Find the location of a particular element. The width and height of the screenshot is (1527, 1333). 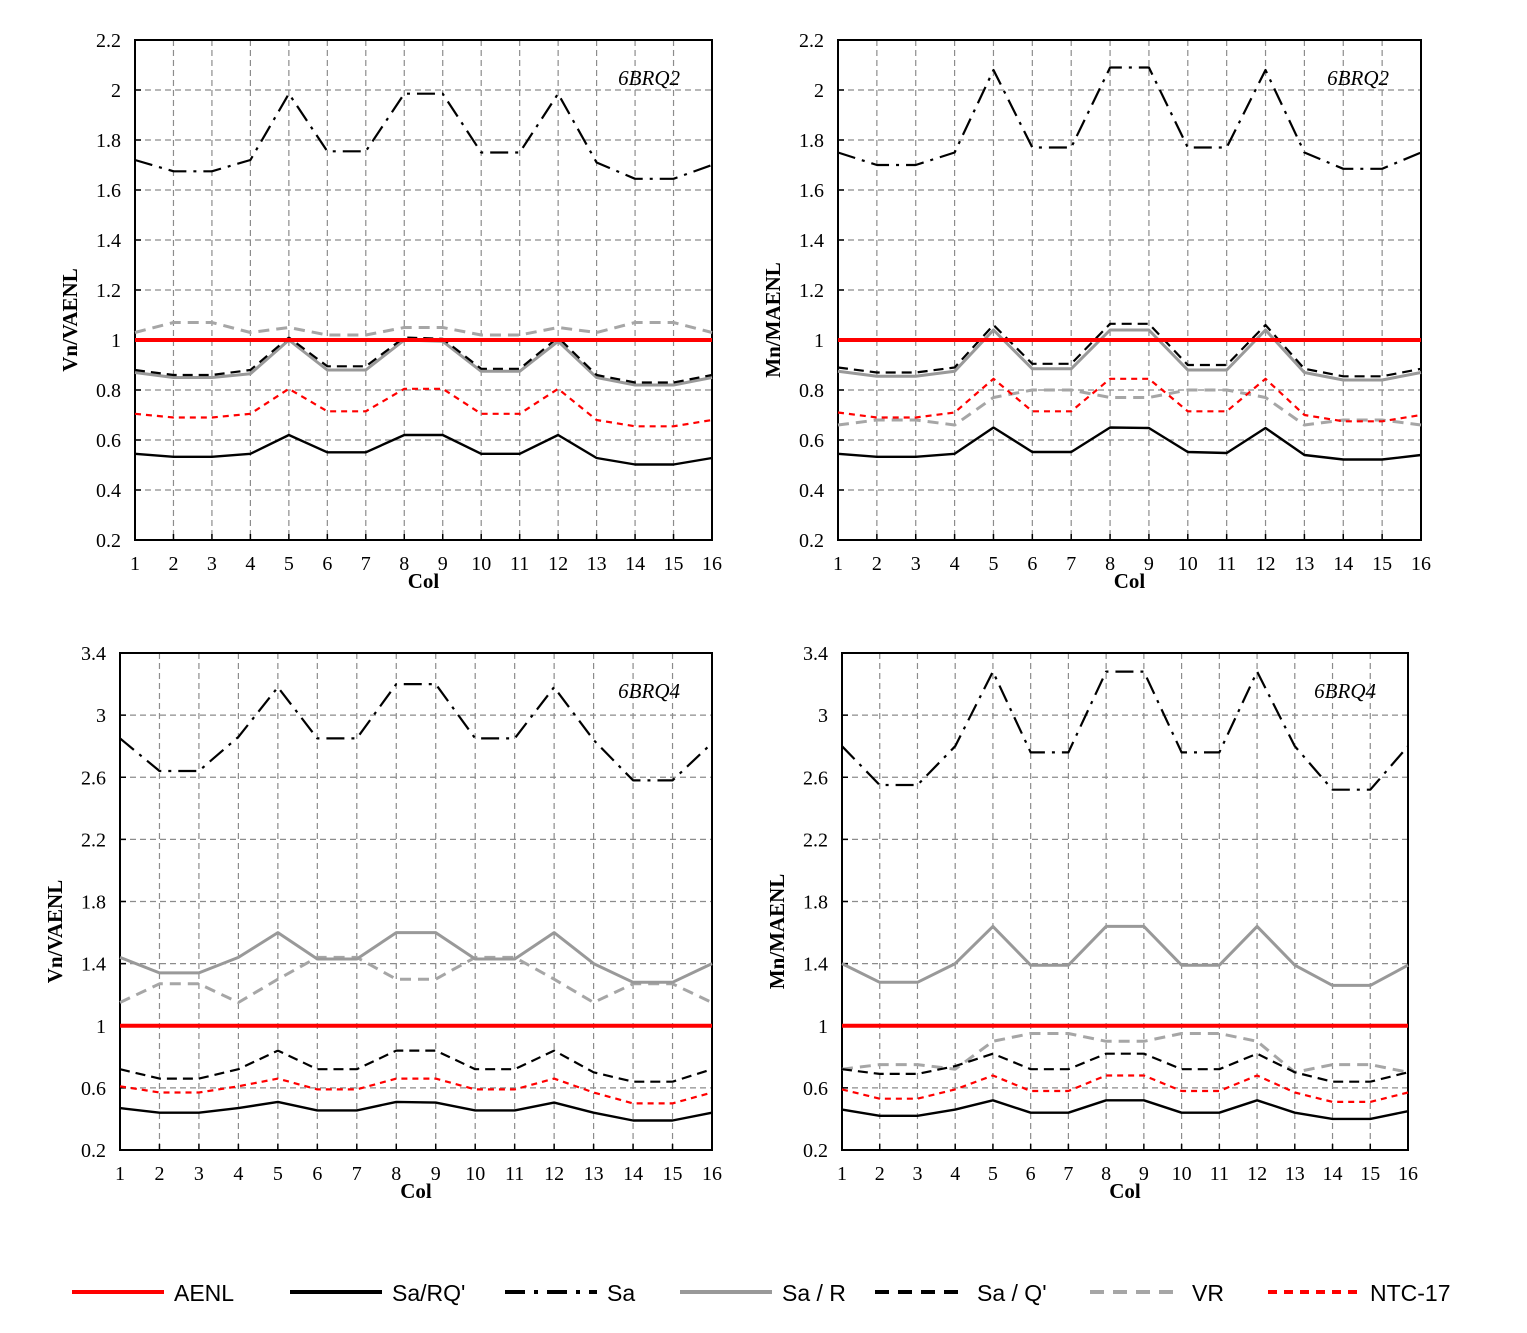

legend-item-sa-rq: Sa/RQ' is located at coordinates (377, 1293).